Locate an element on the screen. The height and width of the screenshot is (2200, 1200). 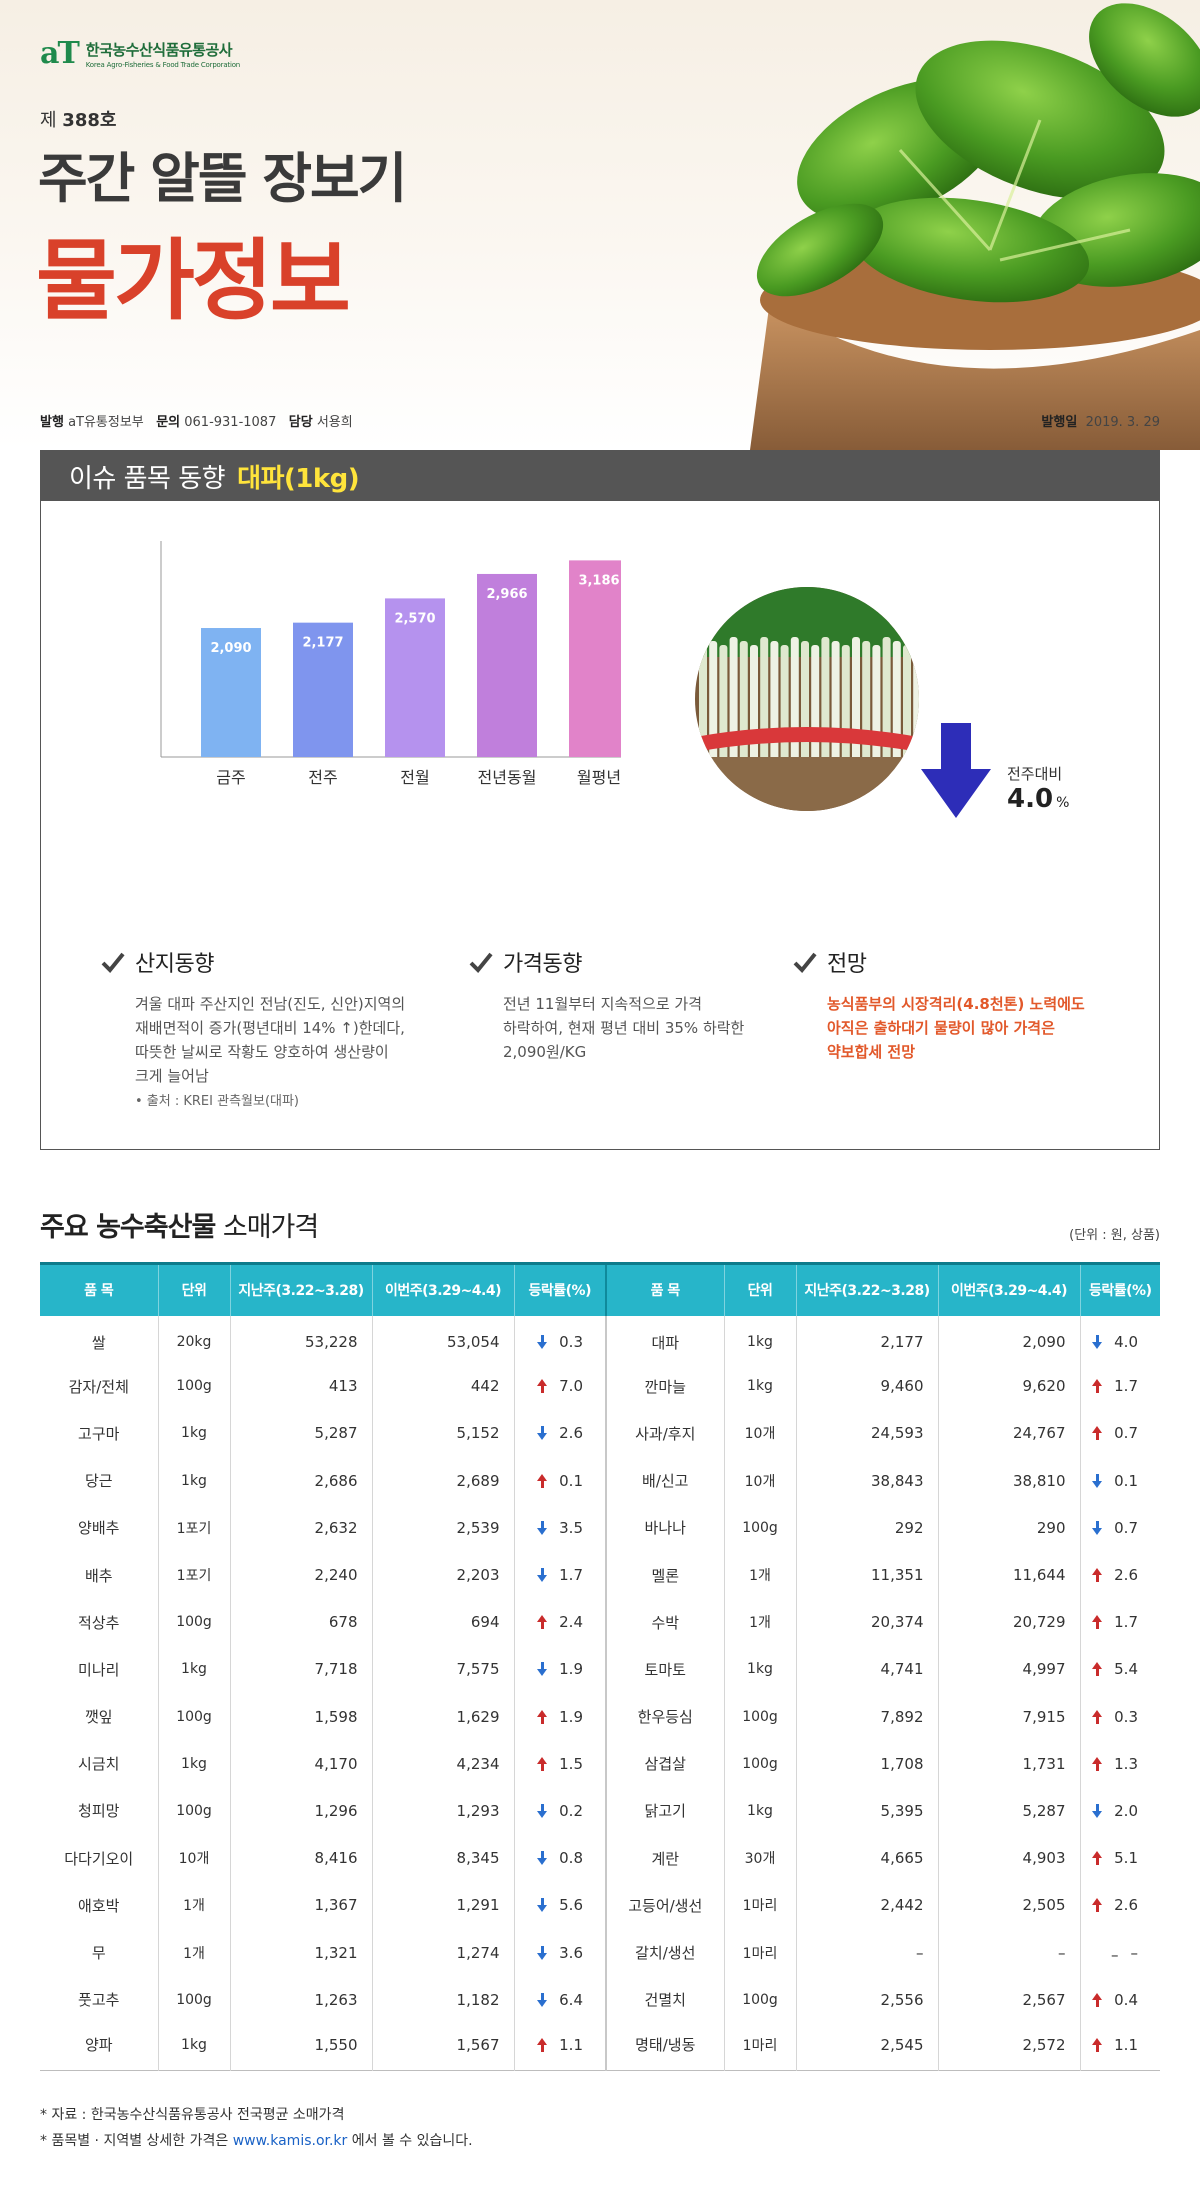
change-rate-cell: 2.4 is located at coordinates (559, 1622).